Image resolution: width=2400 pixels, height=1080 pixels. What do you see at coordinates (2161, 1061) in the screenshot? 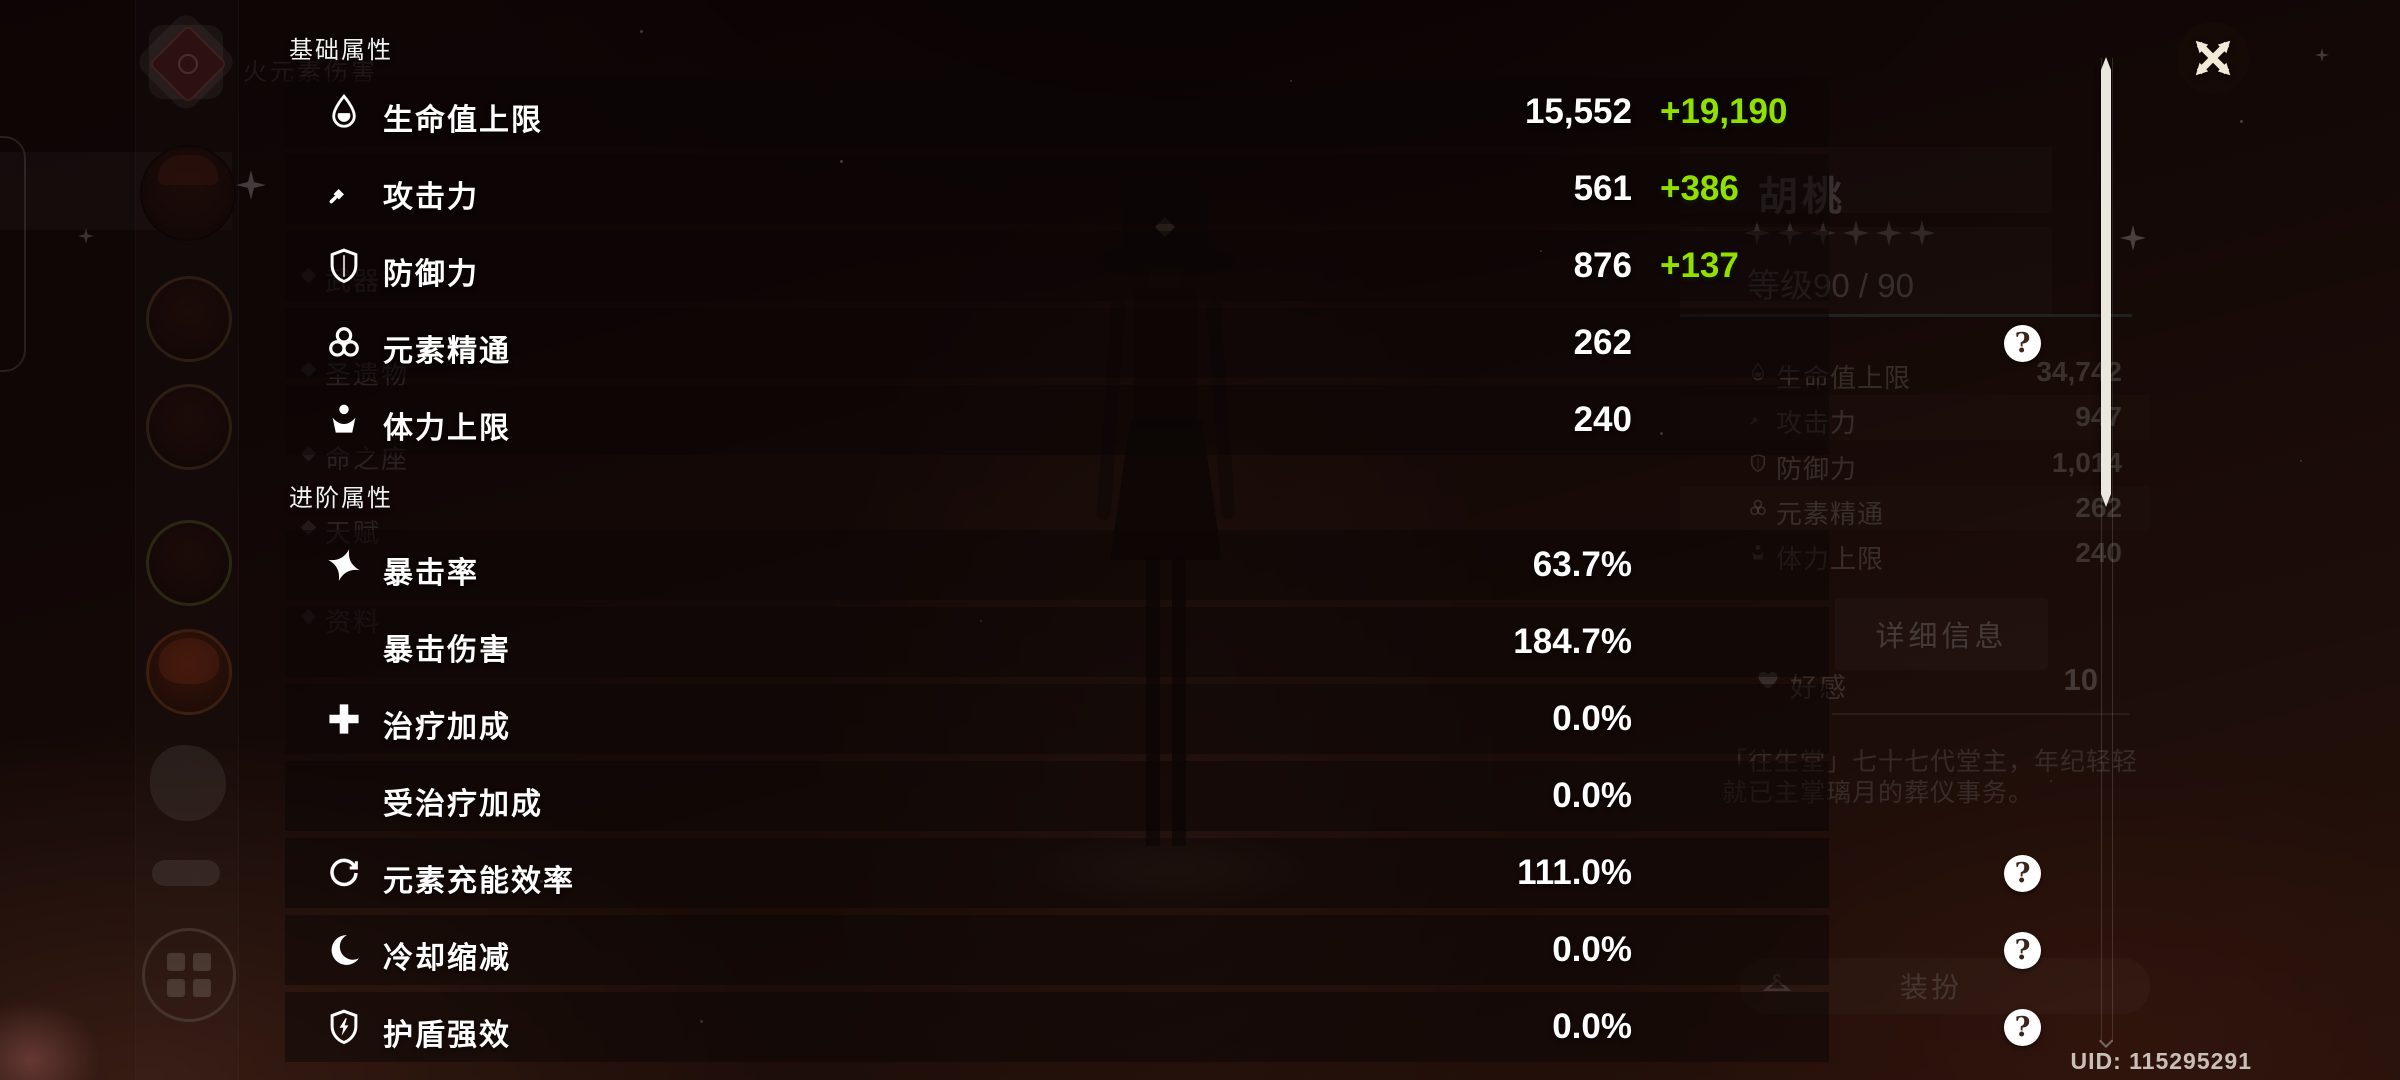
I see `uid-label: UID: 115295291` at bounding box center [2161, 1061].